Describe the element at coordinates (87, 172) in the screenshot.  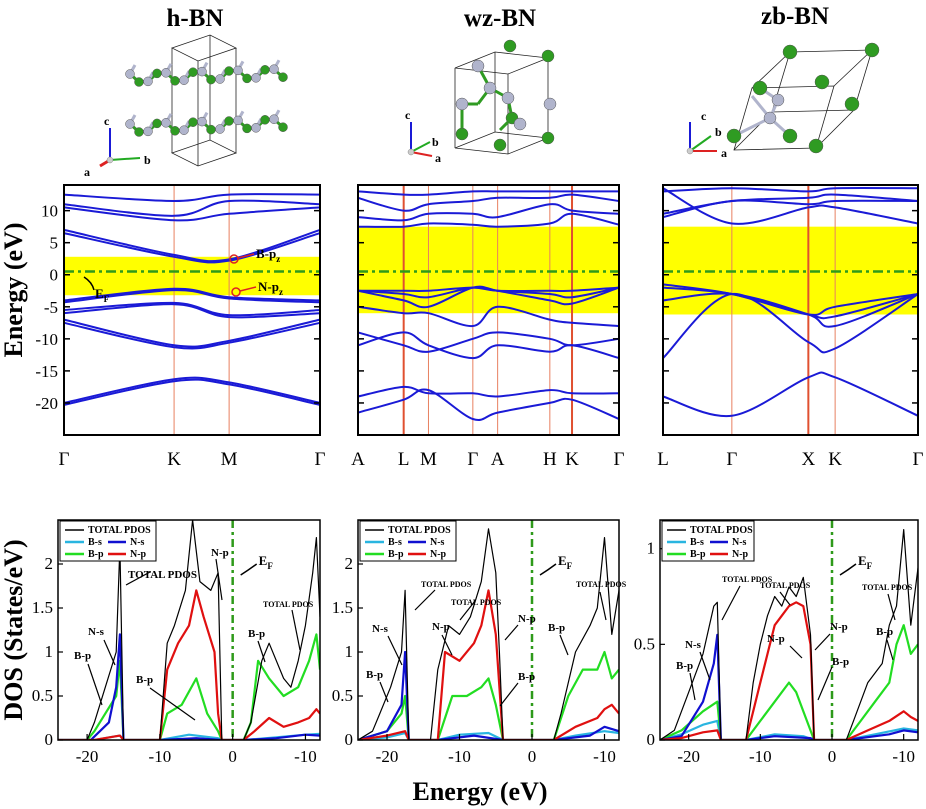
I see `axis-label-a: a` at that location.